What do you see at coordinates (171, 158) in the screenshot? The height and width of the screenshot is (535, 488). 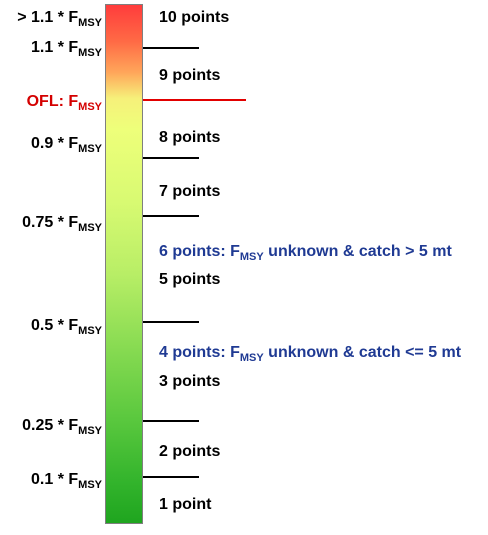 I see `tick-0-9-fmsy` at bounding box center [171, 158].